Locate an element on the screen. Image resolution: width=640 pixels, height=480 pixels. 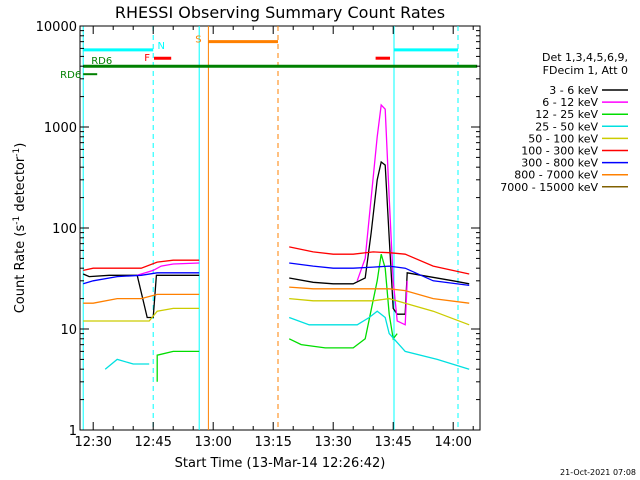
y-axis-label: Count Rate (s-1 detector-1) is located at coordinates (20, 228).